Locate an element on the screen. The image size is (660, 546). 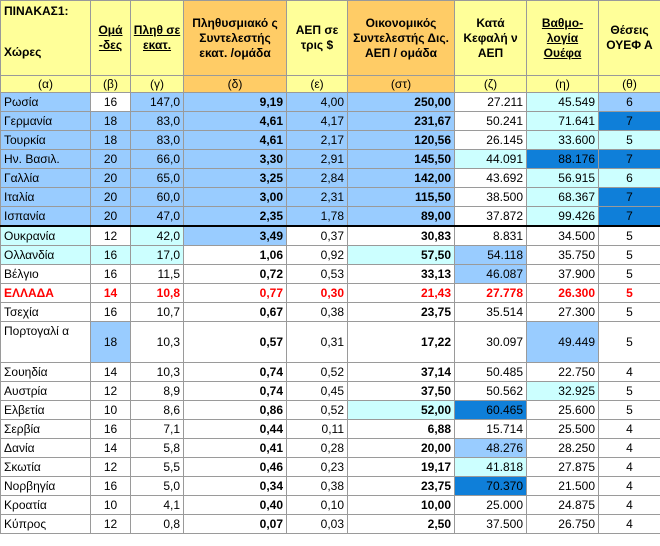
cell-economic-coefficient: 231,67 is located at coordinates (401, 121).